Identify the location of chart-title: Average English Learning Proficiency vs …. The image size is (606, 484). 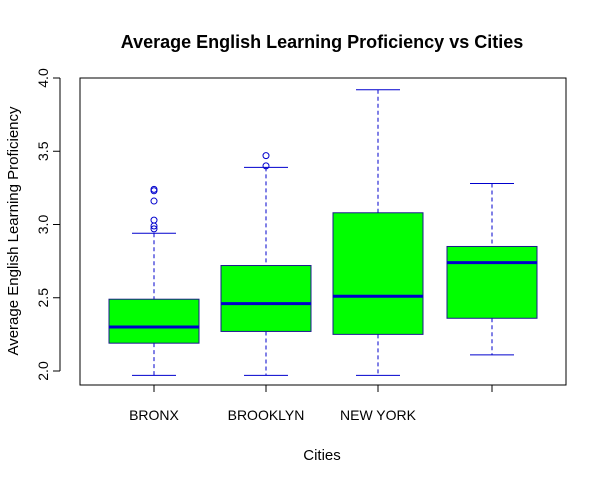
(322, 42).